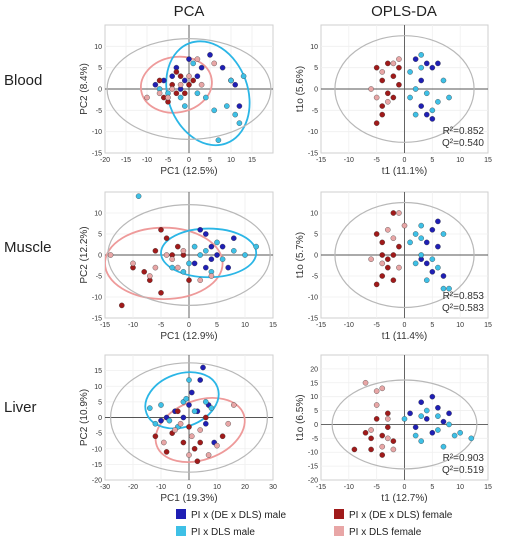  I want to click on legend-label: PI x (DE x DLS) male, so click(238, 515).